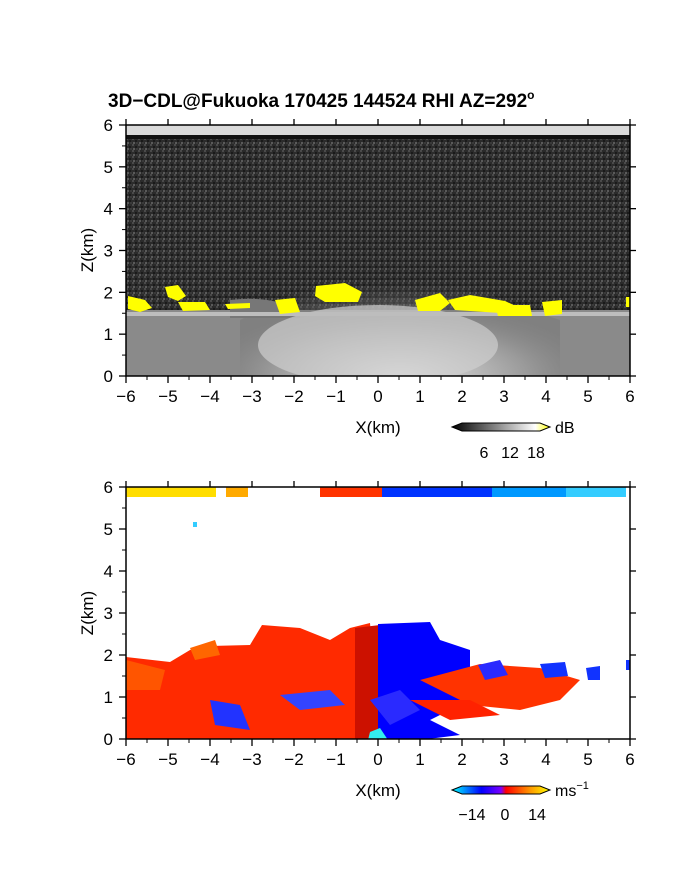 The image size is (680, 880). Describe the element at coordinates (505, 815) in the screenshot. I see `velocity-colorbar-tick: 0` at that location.